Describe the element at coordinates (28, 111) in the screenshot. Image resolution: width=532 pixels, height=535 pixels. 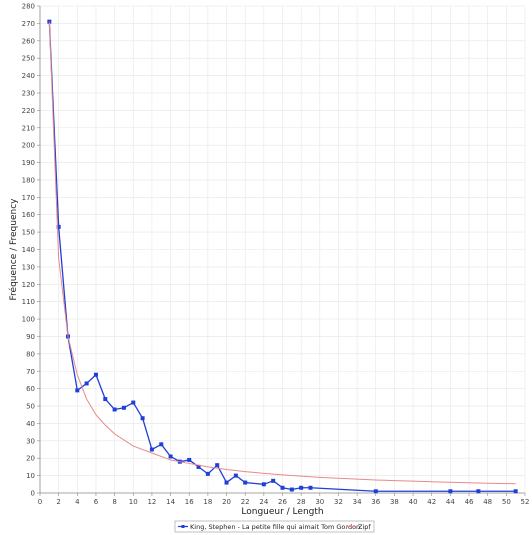
I see `y-tick-label: 220` at that location.